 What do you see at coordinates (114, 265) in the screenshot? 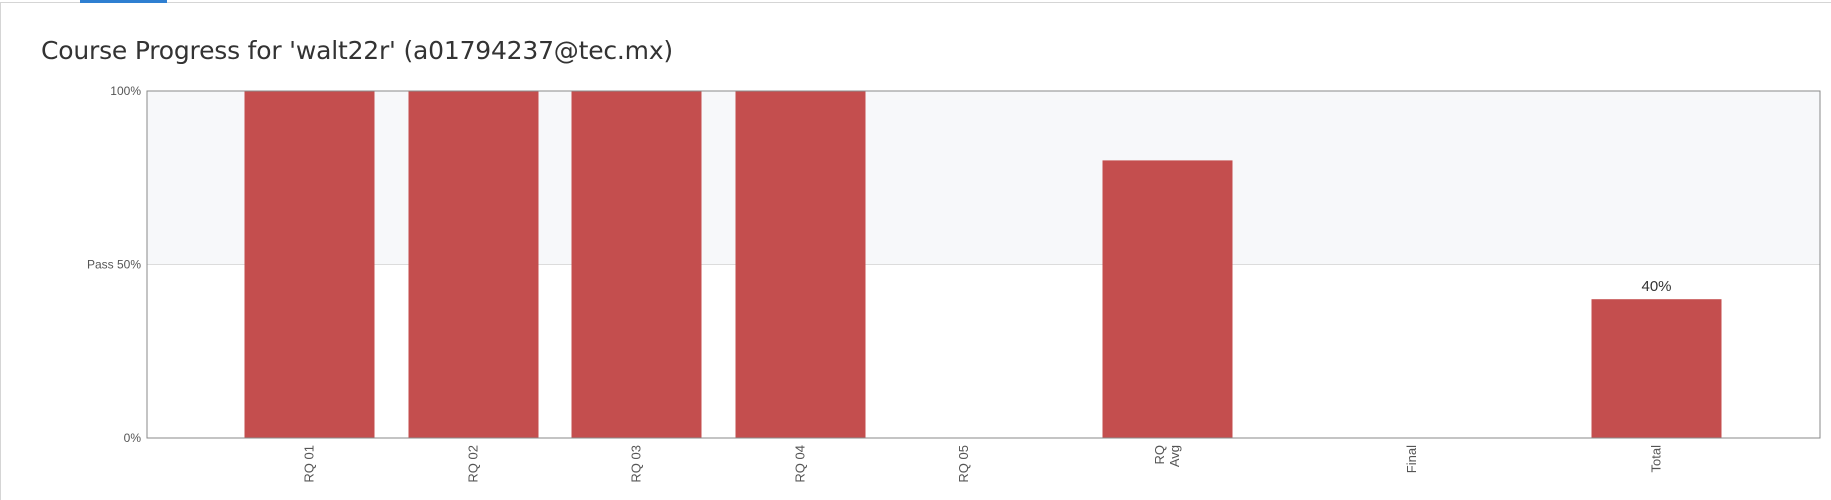
I see `y-tick-label: Pass 50%` at bounding box center [114, 265].